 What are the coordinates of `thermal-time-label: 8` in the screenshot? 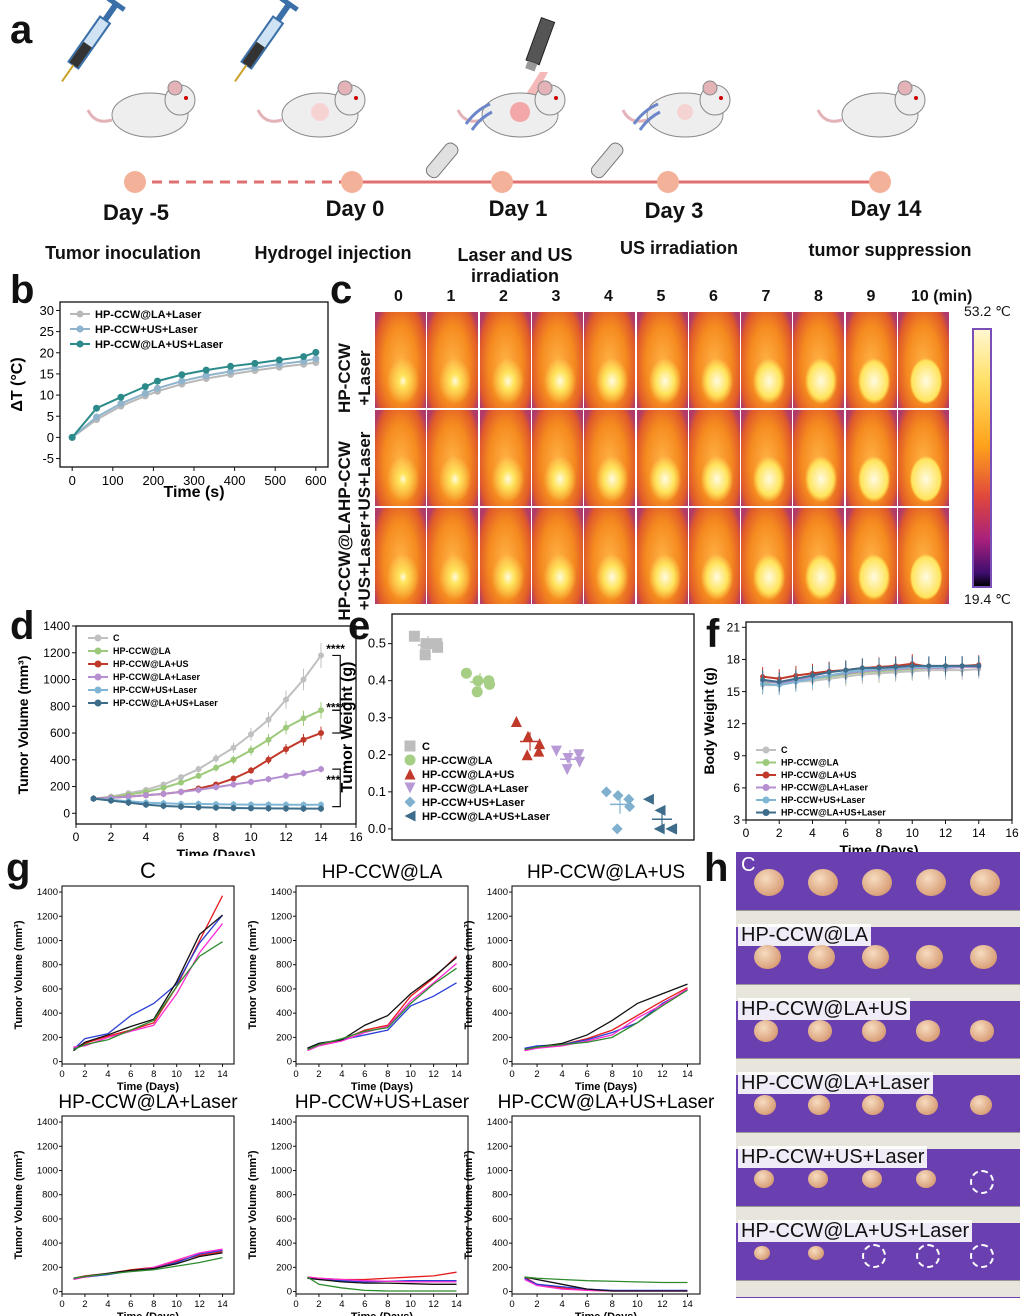 It's located at (818, 296).